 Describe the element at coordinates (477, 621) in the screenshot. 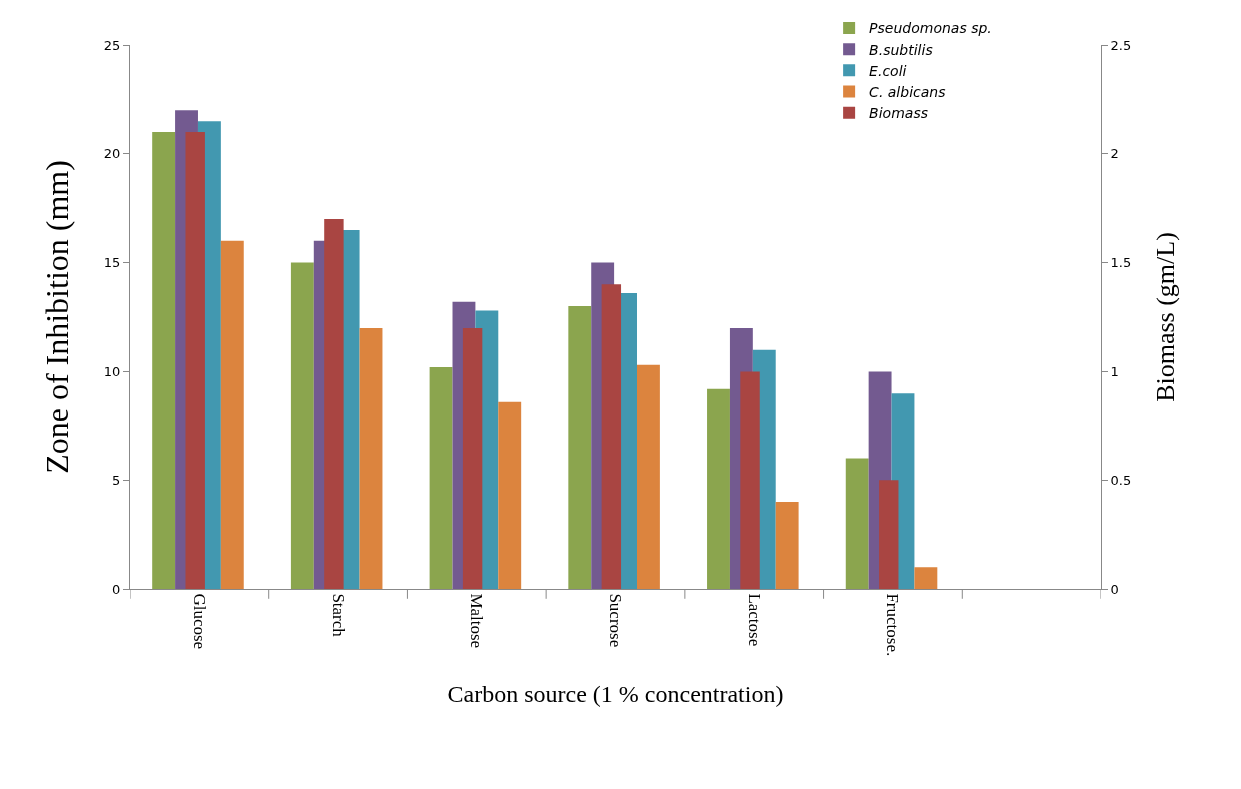

I see `x-tick-label: Maltose` at that location.